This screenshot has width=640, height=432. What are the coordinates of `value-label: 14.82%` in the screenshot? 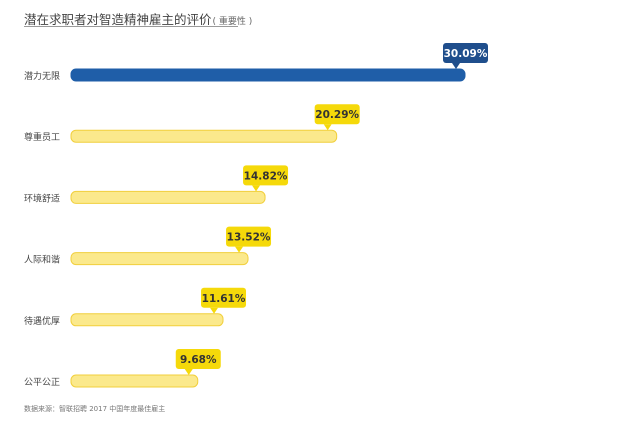 It's located at (266, 176).